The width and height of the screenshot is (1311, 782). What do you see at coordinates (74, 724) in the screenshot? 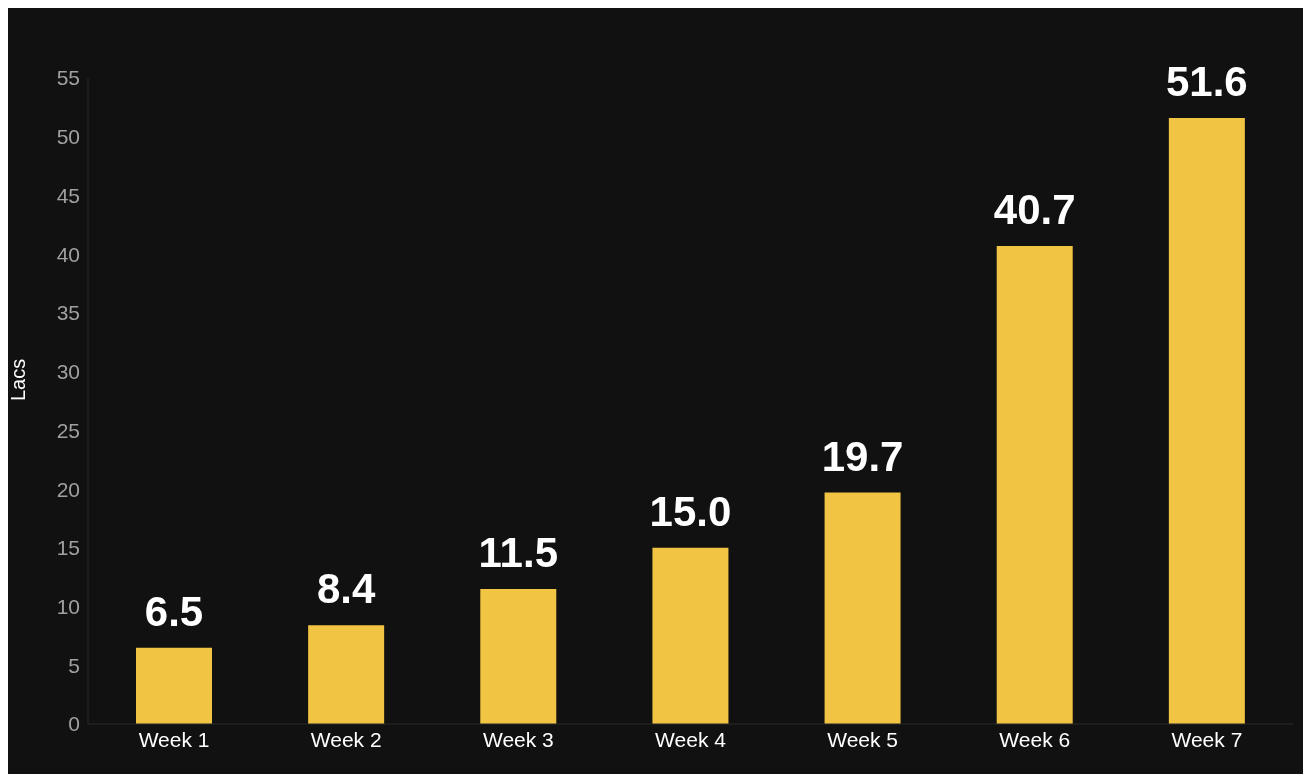
I see `y-tick-label: 0` at bounding box center [74, 724].